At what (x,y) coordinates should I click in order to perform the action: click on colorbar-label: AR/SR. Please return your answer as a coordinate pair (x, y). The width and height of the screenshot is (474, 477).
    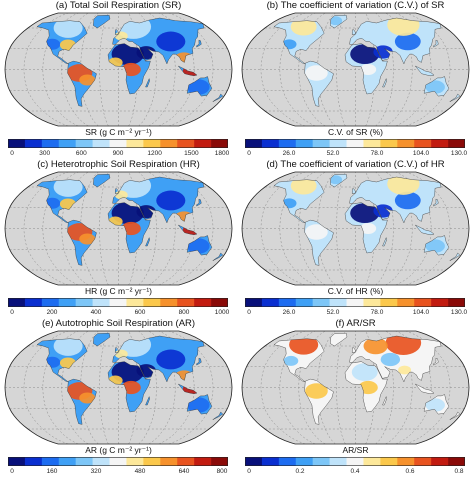
    Looking at the image, I should click on (355, 450).